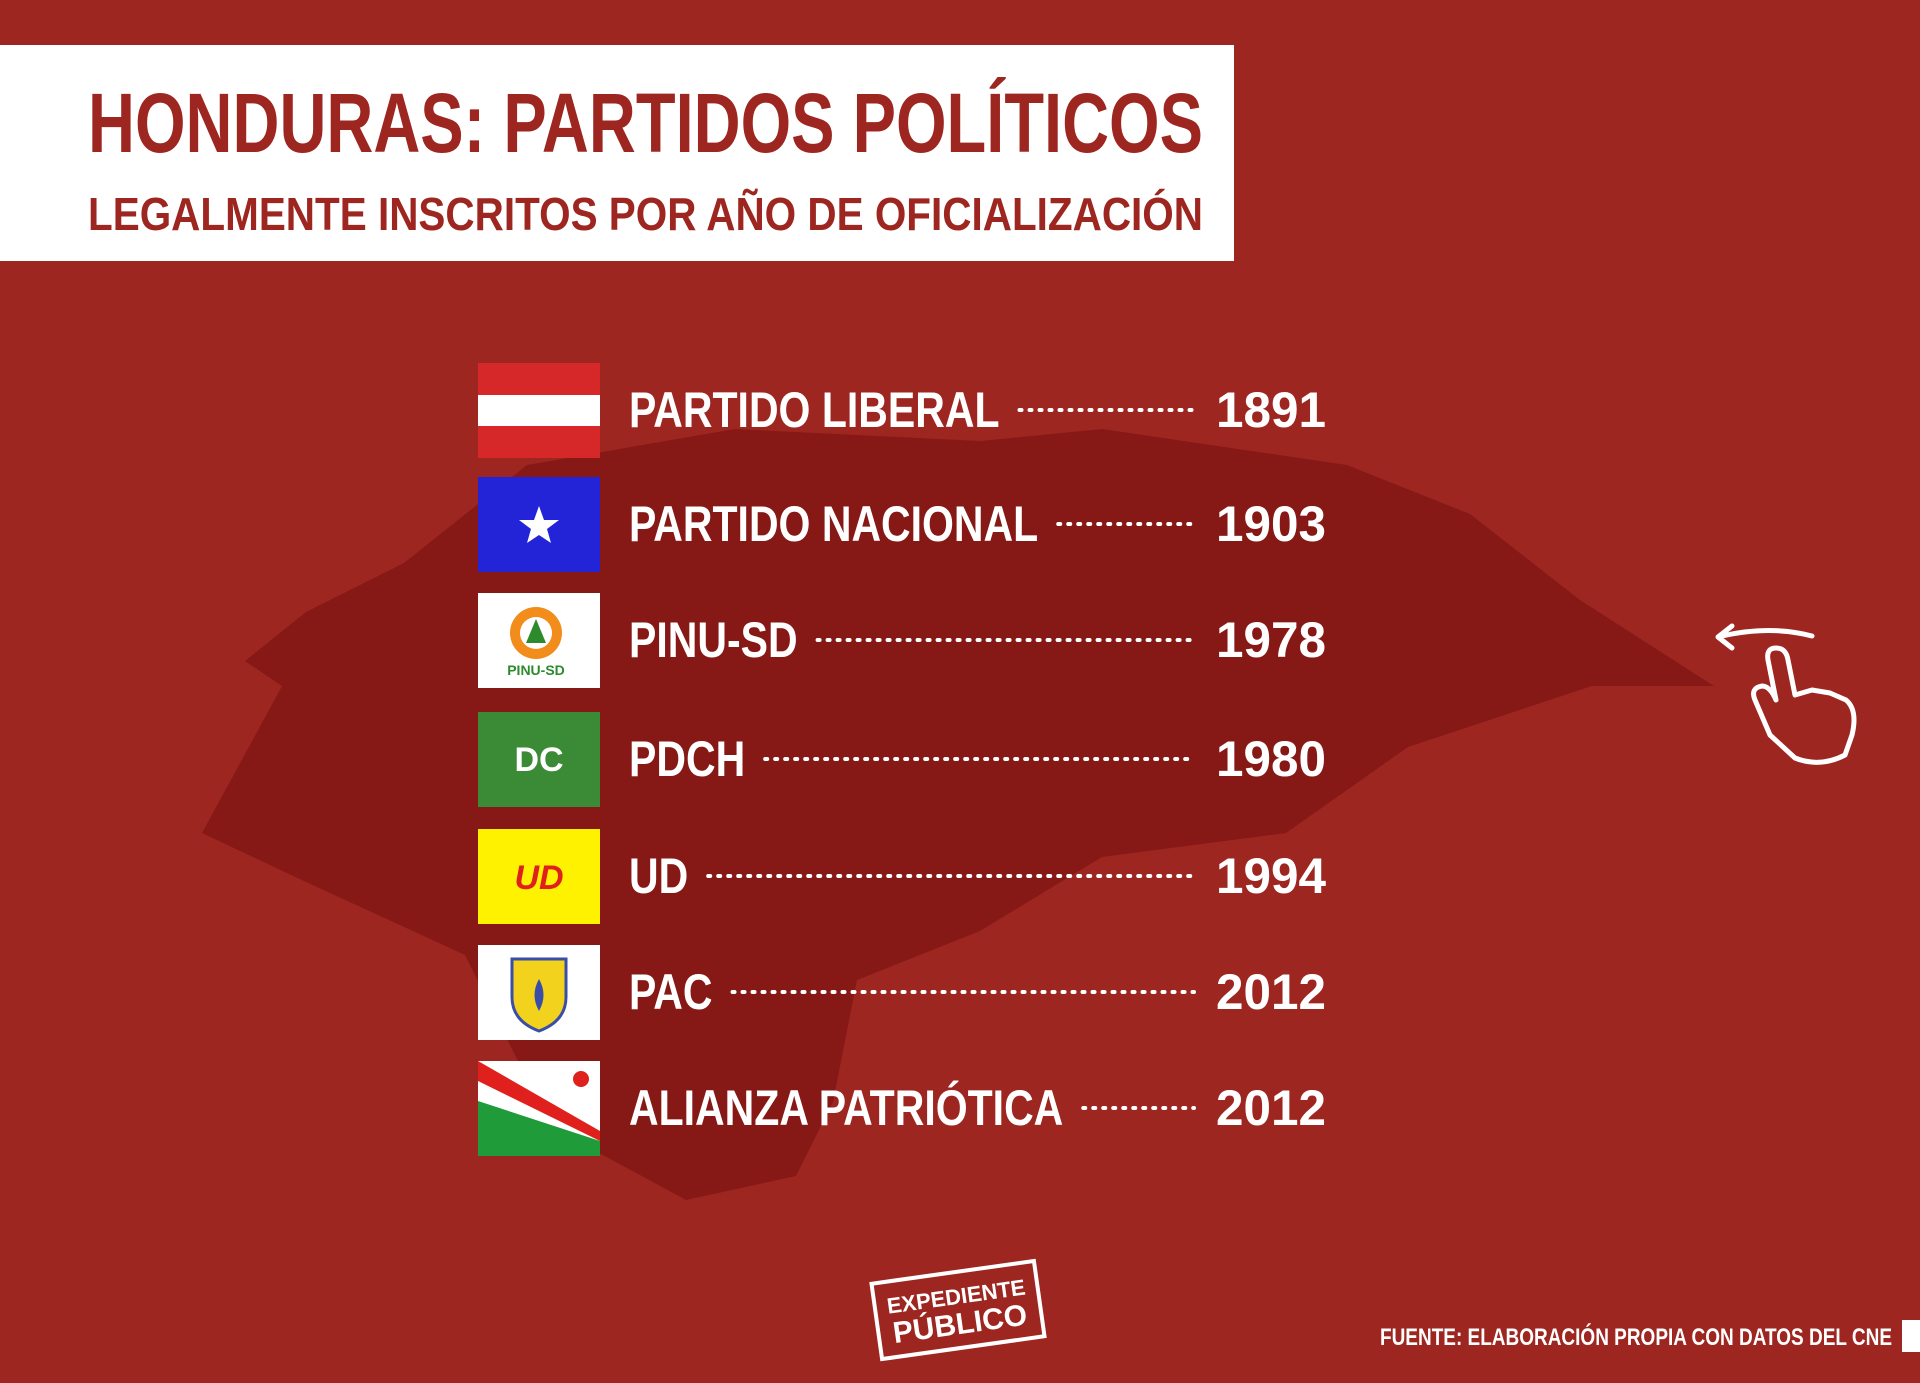  What do you see at coordinates (671, 992) in the screenshot?
I see `party-name: PAC` at bounding box center [671, 992].